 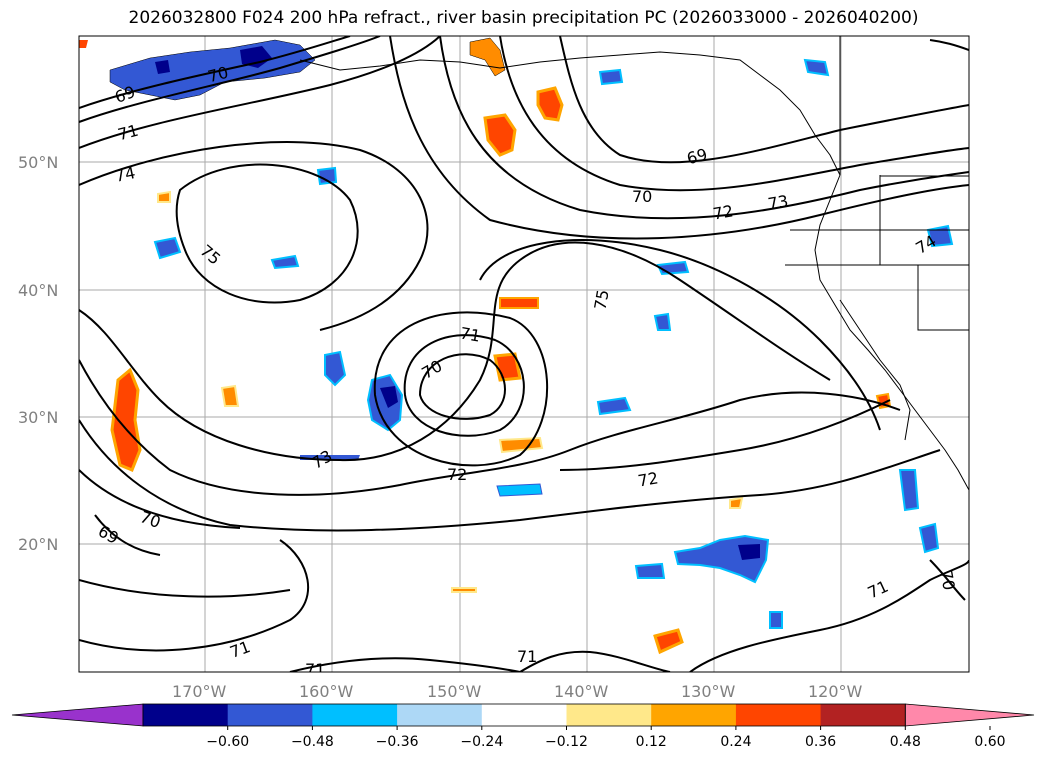 I want to click on contour-label: 69, so click(x=697, y=157).